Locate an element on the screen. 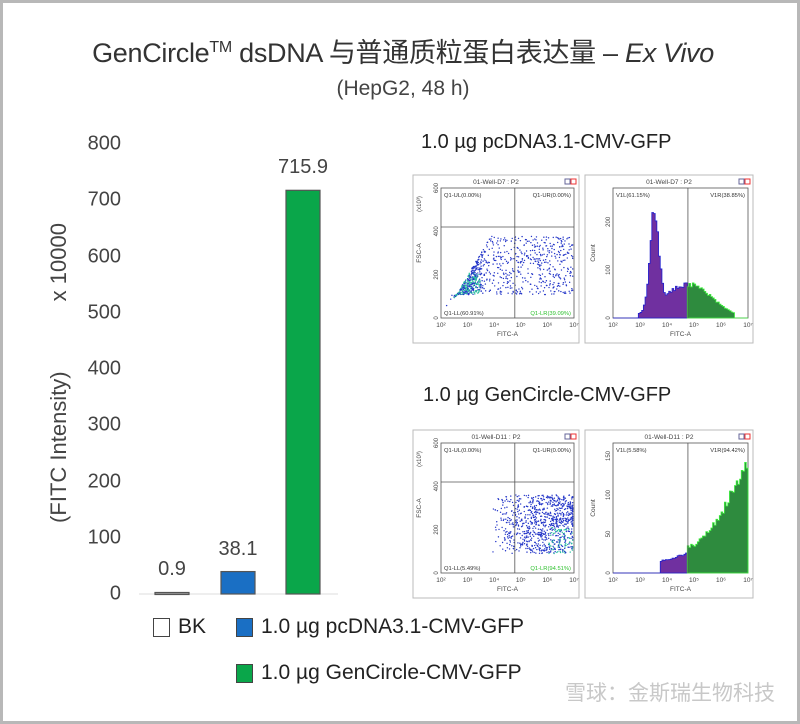 This screenshot has height=724, width=800. y-axis-unit: (x10³) is located at coordinates (420, 459).